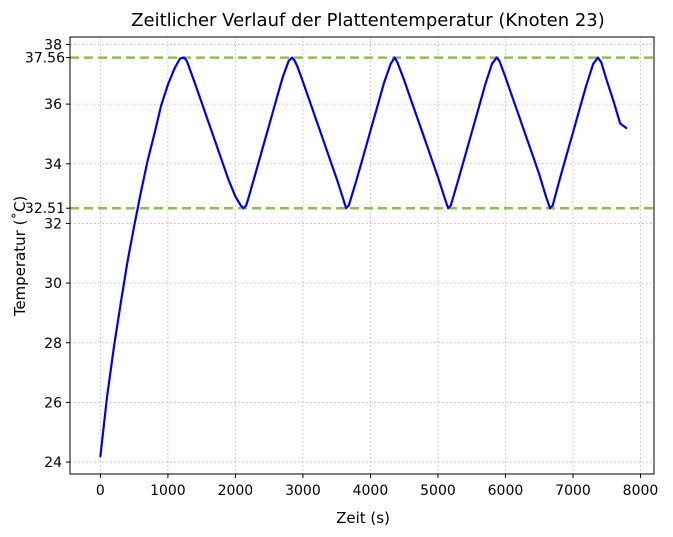 The height and width of the screenshot is (537, 673). I want to click on y-tick-label: 36, so click(53, 105).